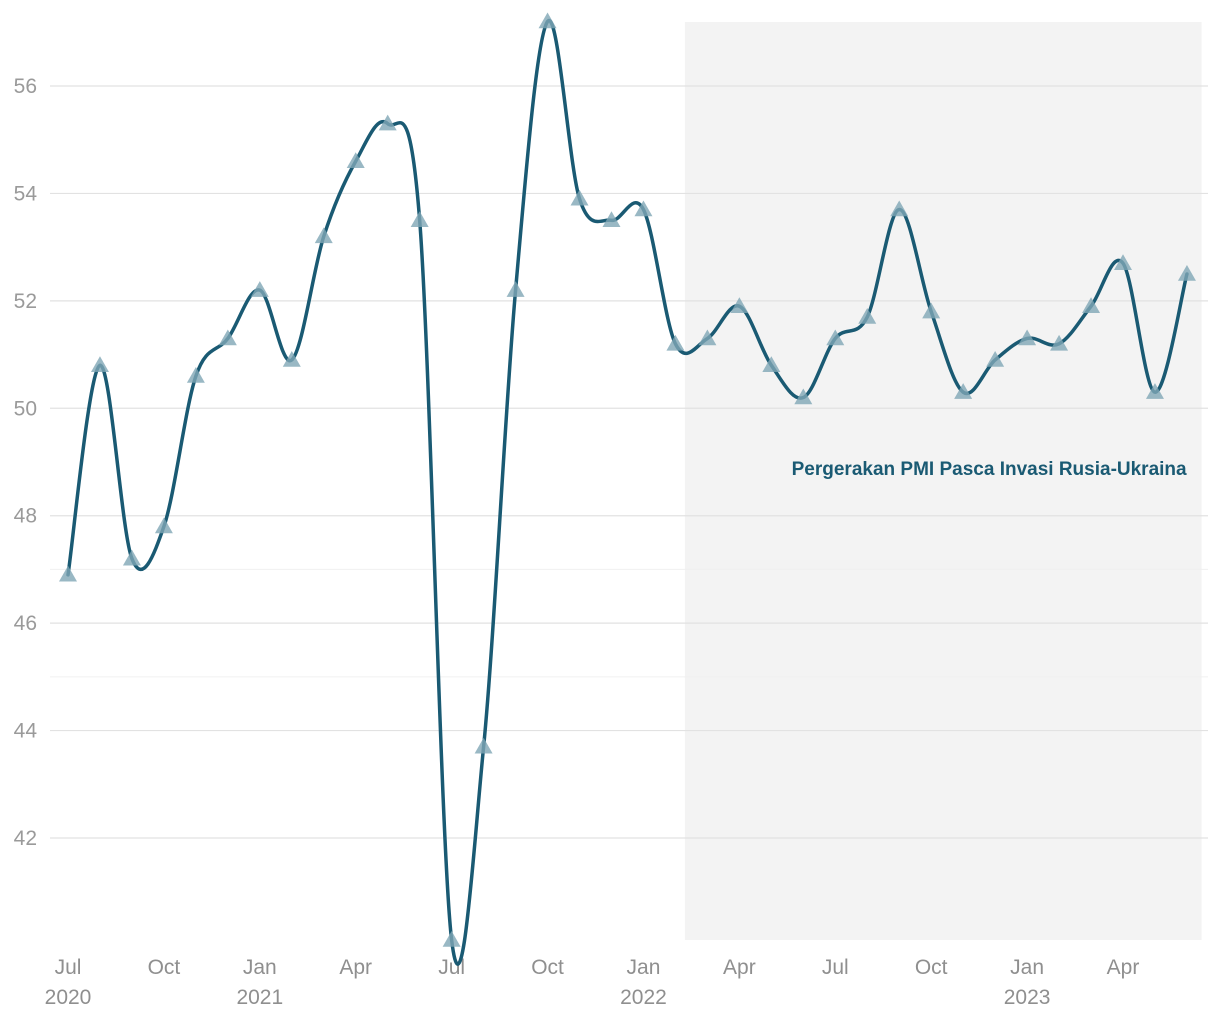 The image size is (1220, 1020). Describe the element at coordinates (68, 997) in the screenshot. I see `x-tick-year-2020-07: 2020` at that location.